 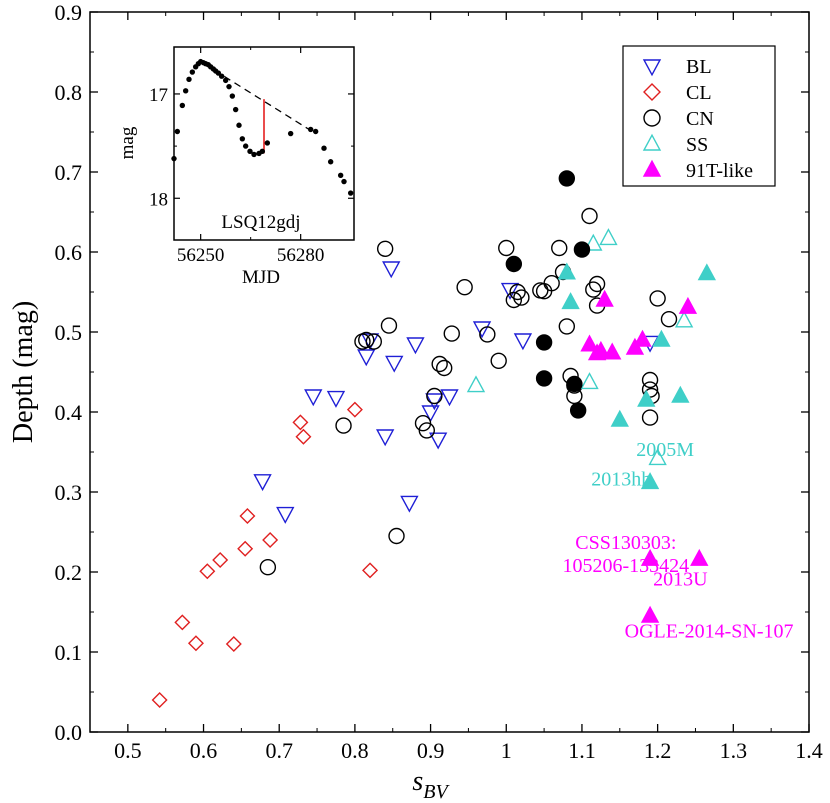 I want to click on inset-axes: 56250 56280 17 18, so click(x=251, y=156).